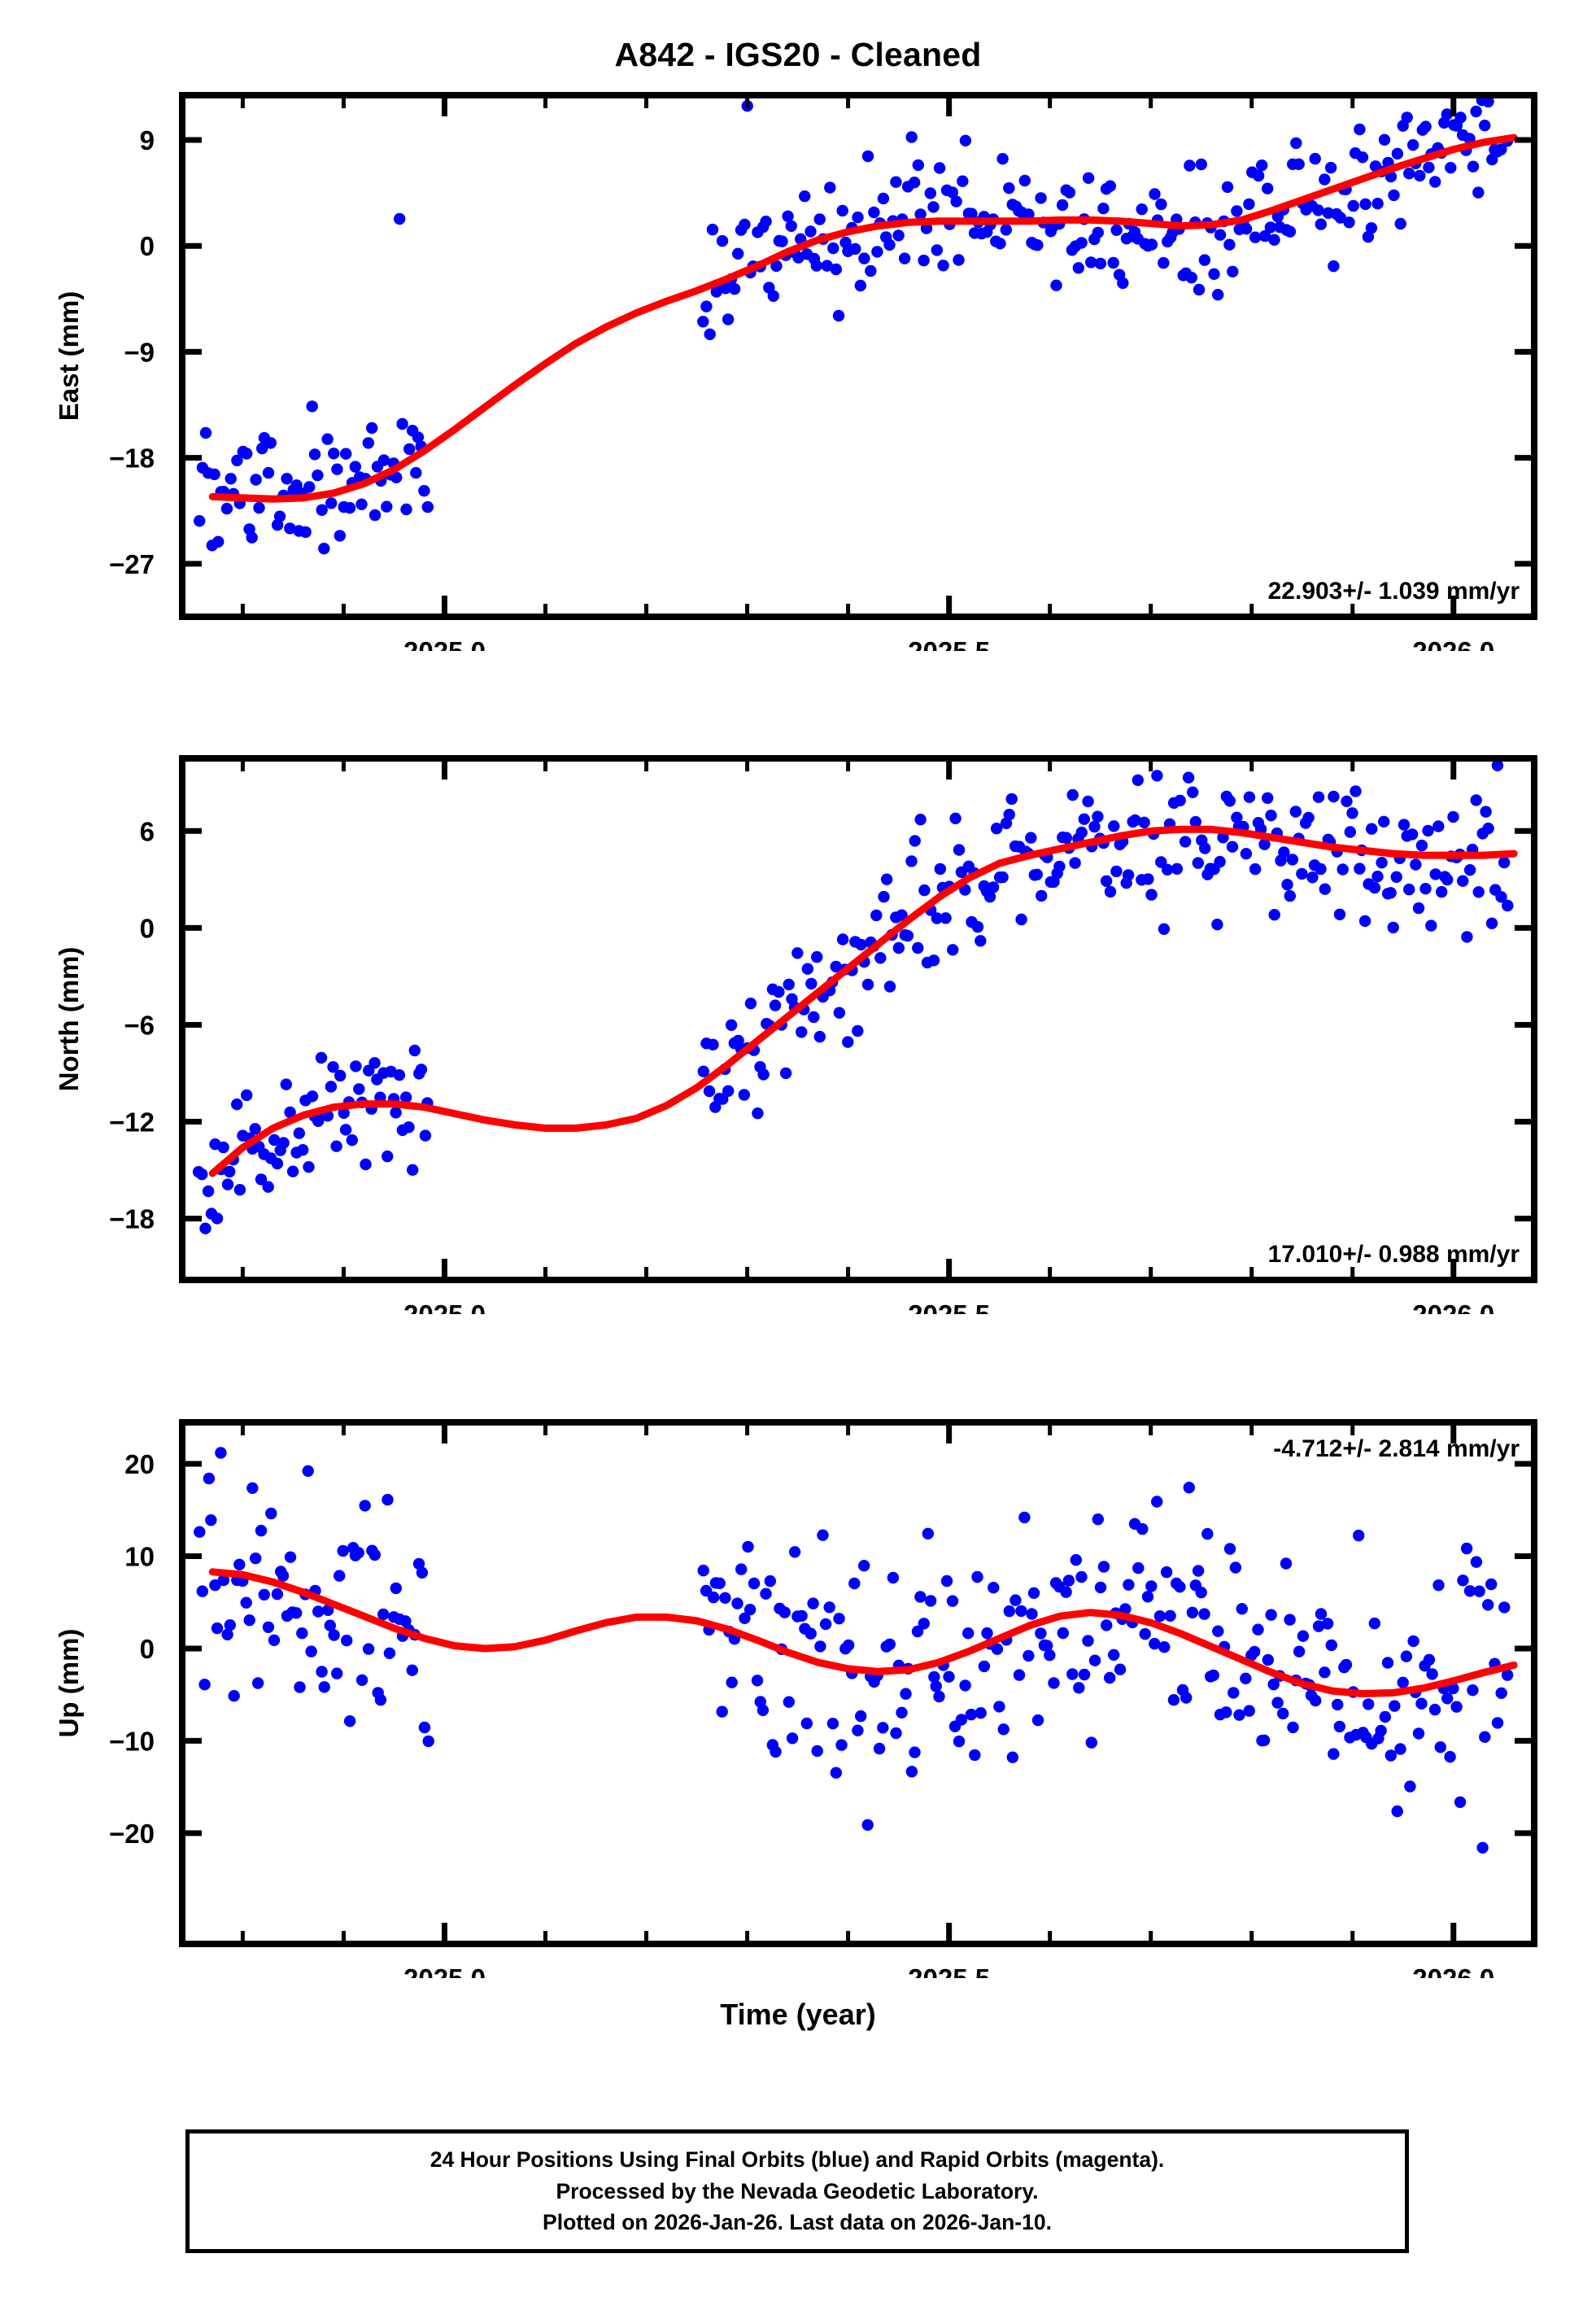 Image resolution: width=1596 pixels, height=2306 pixels. What do you see at coordinates (139, 1025) in the screenshot?
I see `y-tick-label: −6` at bounding box center [139, 1025].